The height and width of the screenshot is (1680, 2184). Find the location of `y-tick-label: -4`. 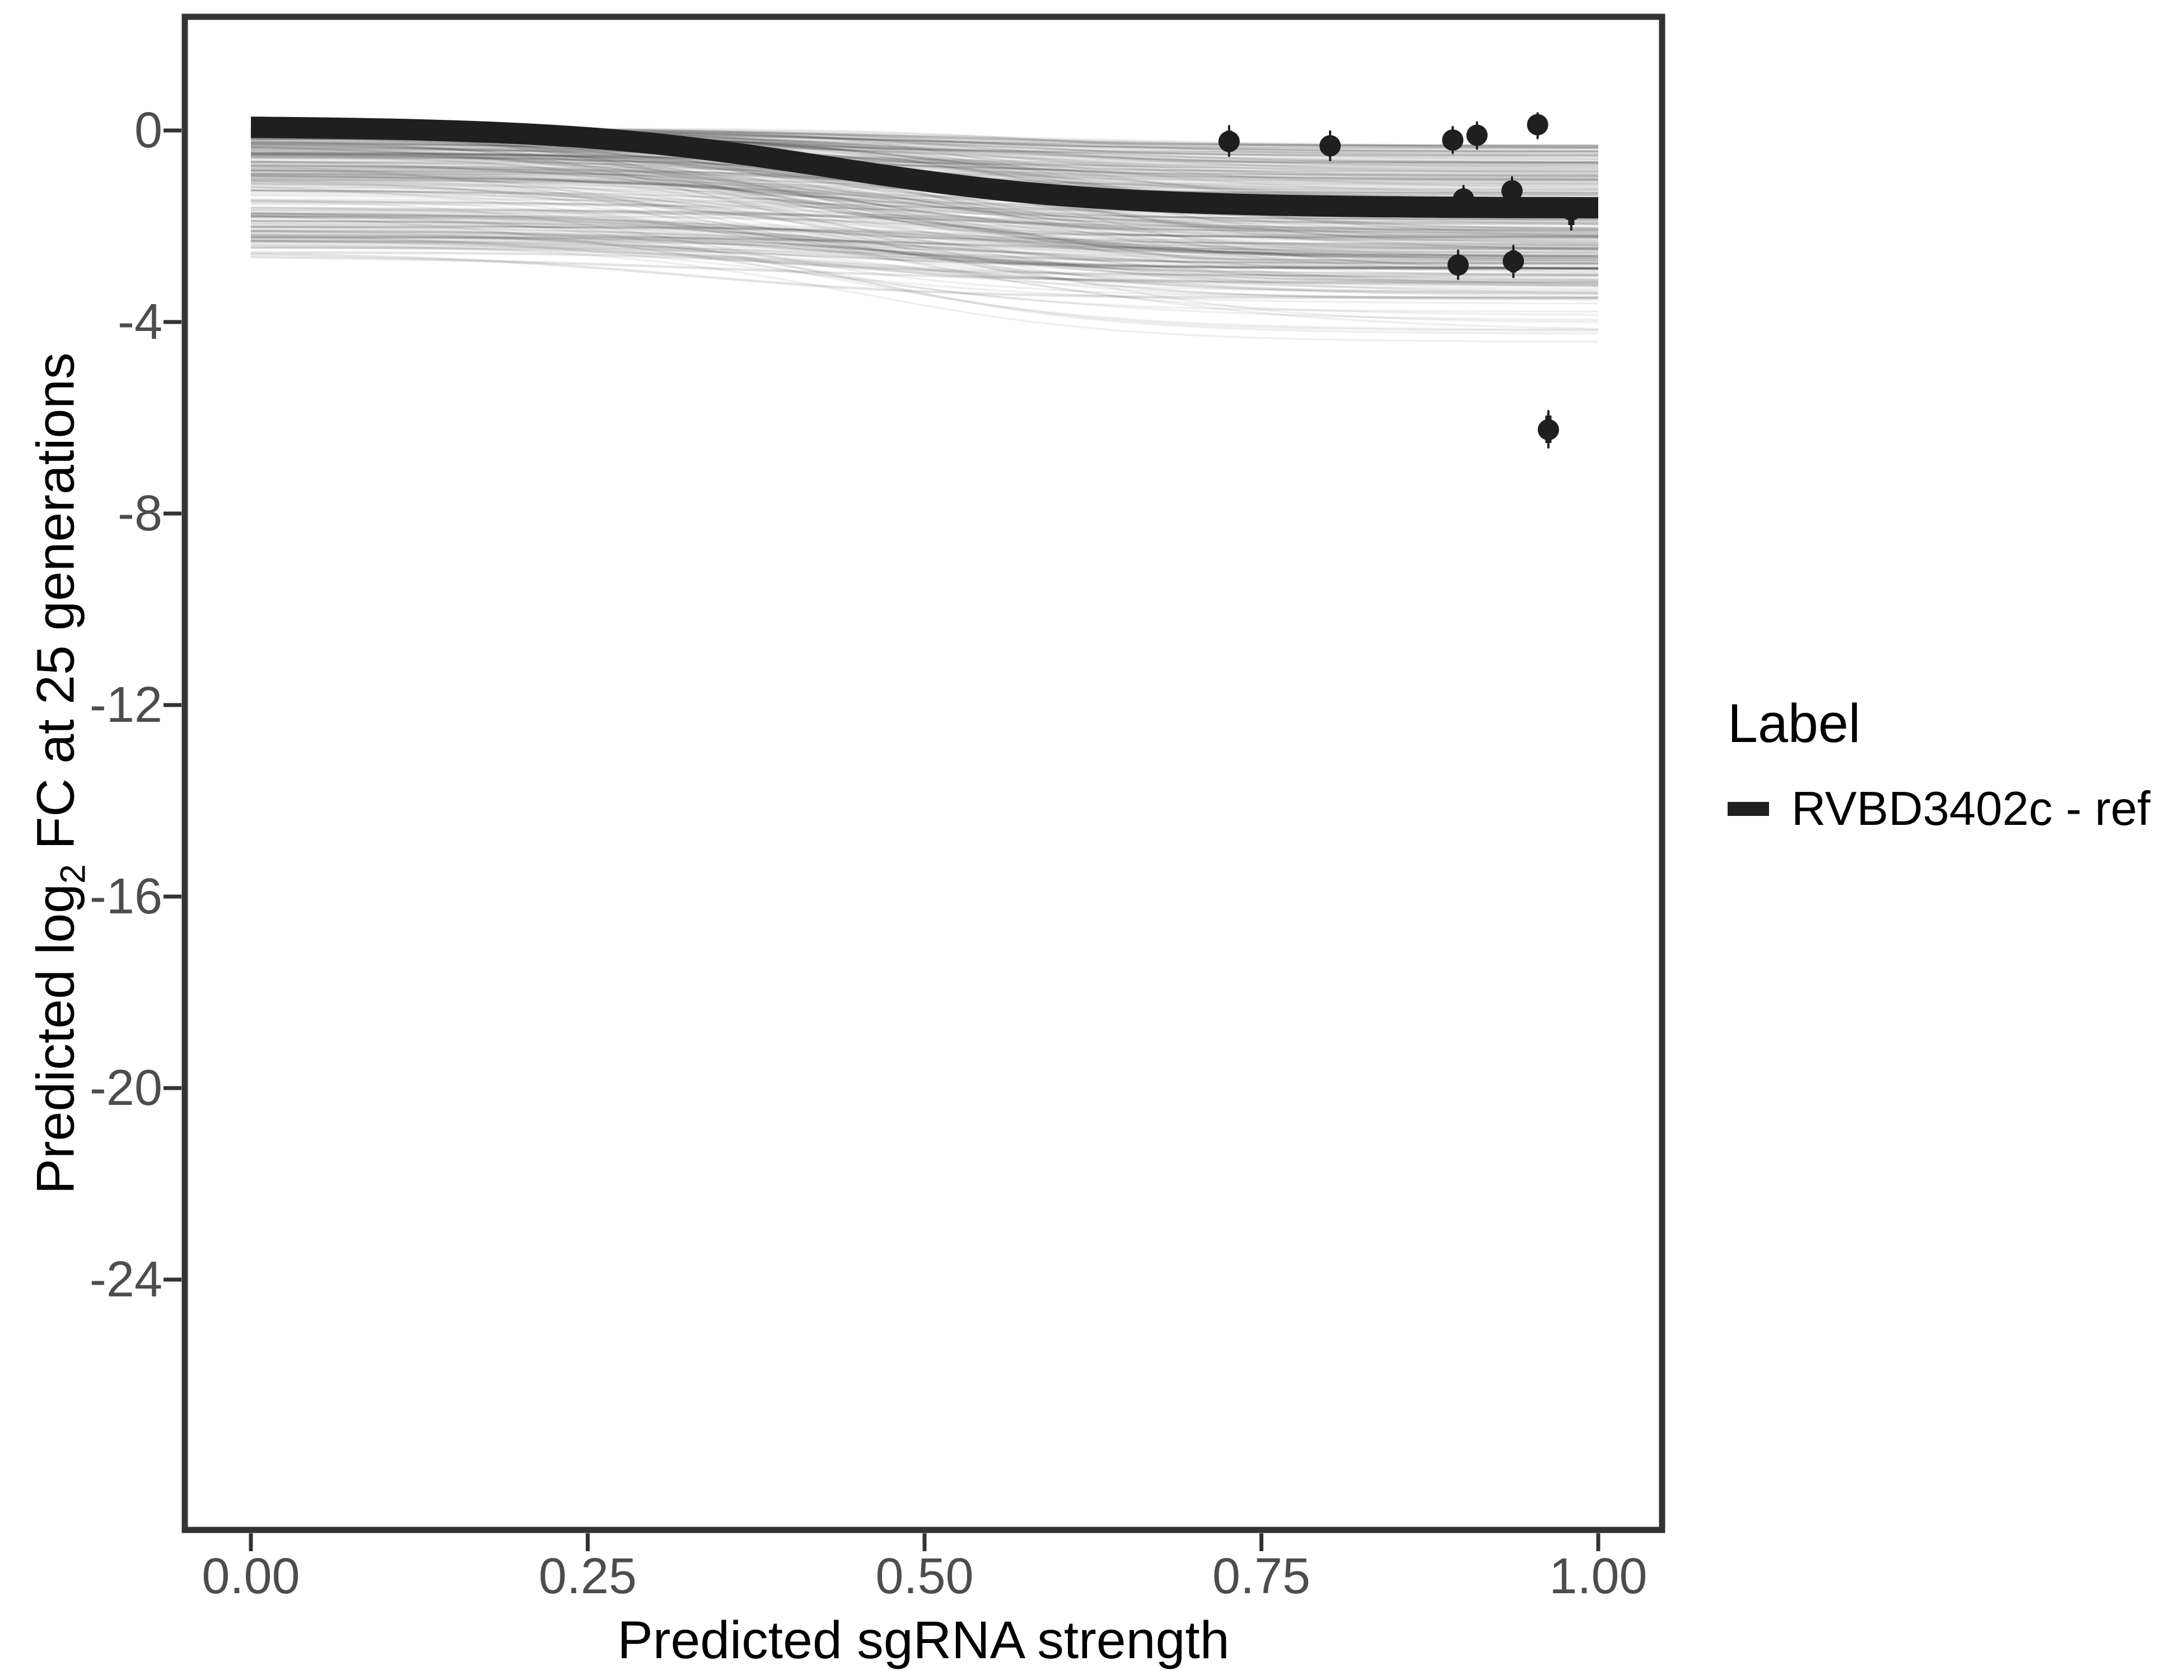

y-tick-label: -4 is located at coordinates (140, 322).